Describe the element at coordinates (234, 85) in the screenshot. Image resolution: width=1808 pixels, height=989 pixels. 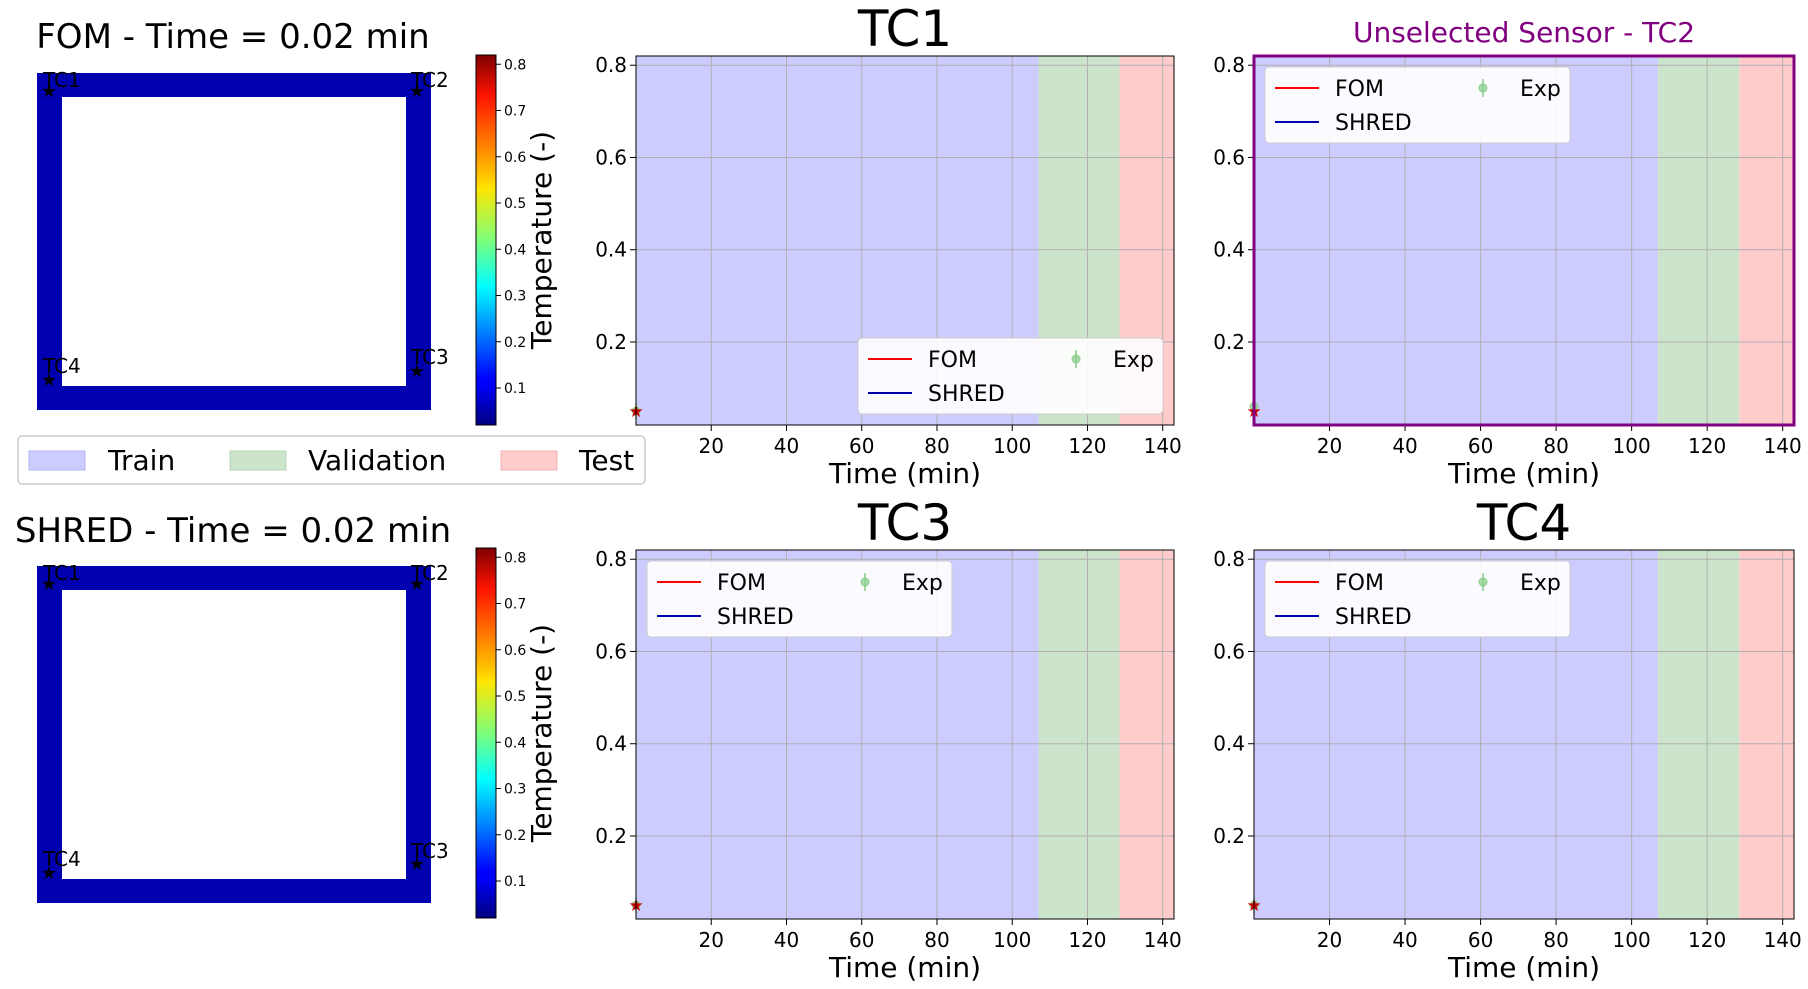
I see `domain-wall-top` at that location.